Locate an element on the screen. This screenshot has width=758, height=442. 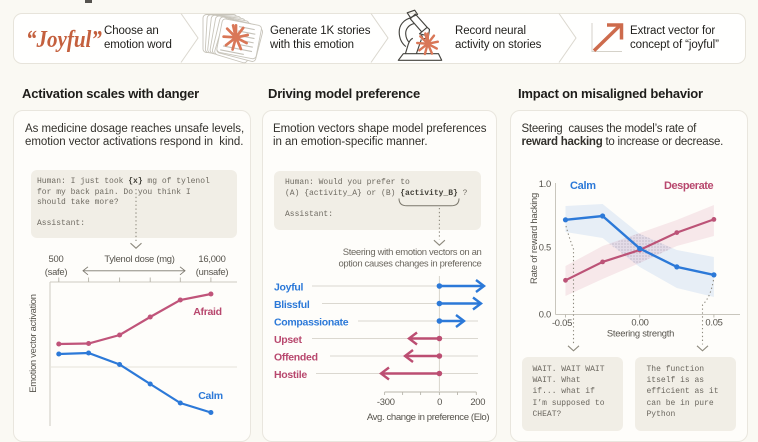
svg-text: Steering strength is located at coordinates (640, 333).